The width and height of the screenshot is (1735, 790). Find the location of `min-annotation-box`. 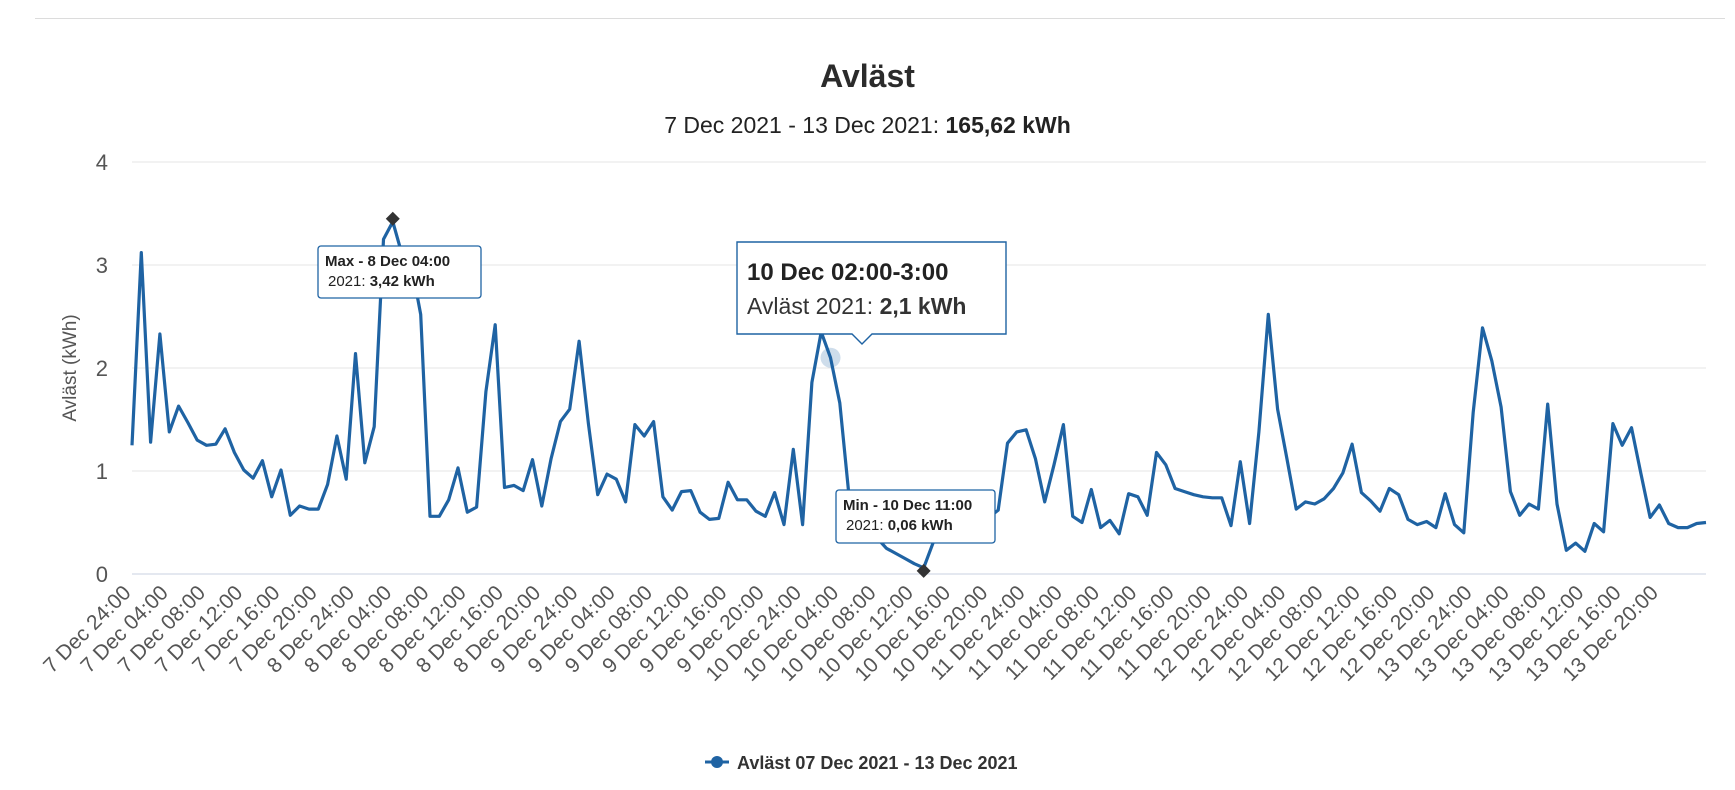

min-annotation-box is located at coordinates (915, 516).